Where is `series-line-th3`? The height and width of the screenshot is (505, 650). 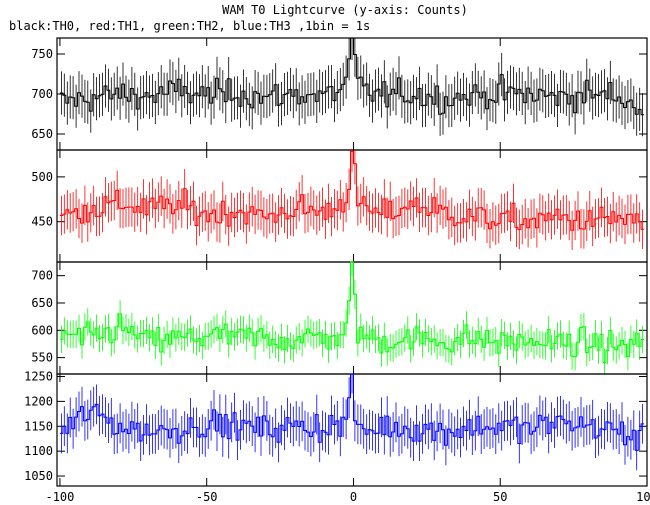
series-line-th3 is located at coordinates (352, 412).